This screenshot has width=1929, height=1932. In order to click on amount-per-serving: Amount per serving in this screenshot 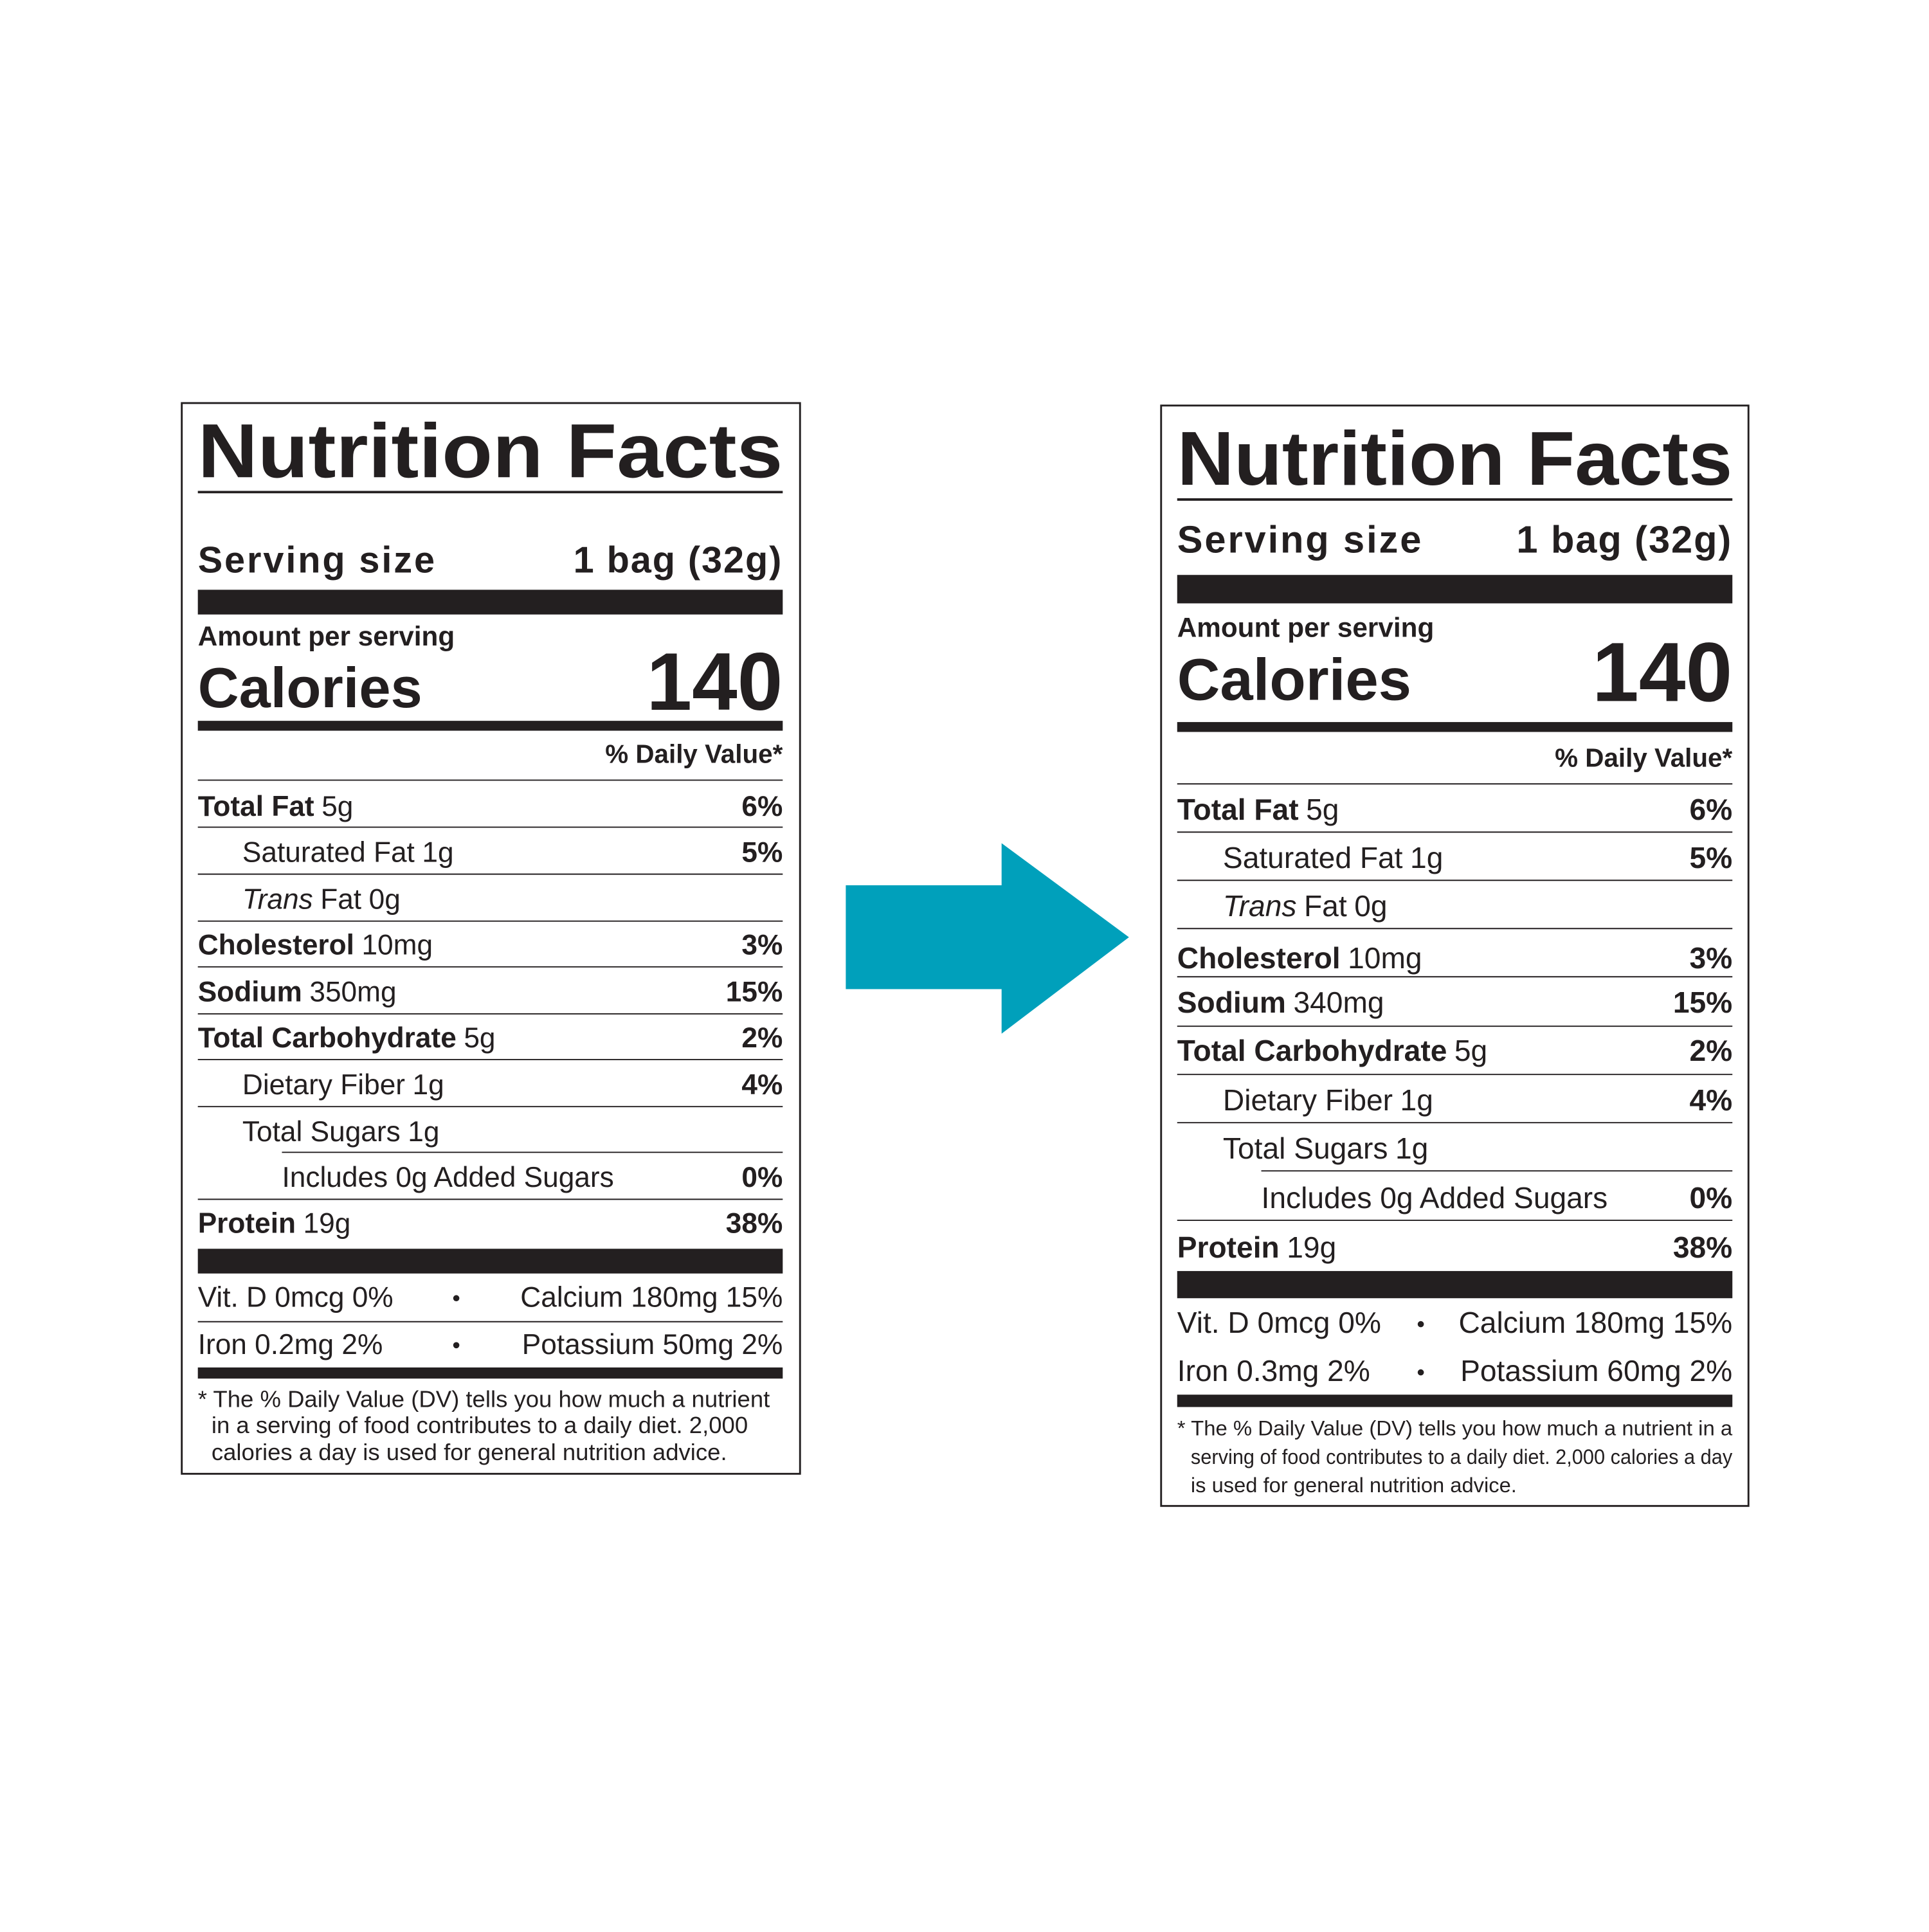, I will do `click(326, 636)`.